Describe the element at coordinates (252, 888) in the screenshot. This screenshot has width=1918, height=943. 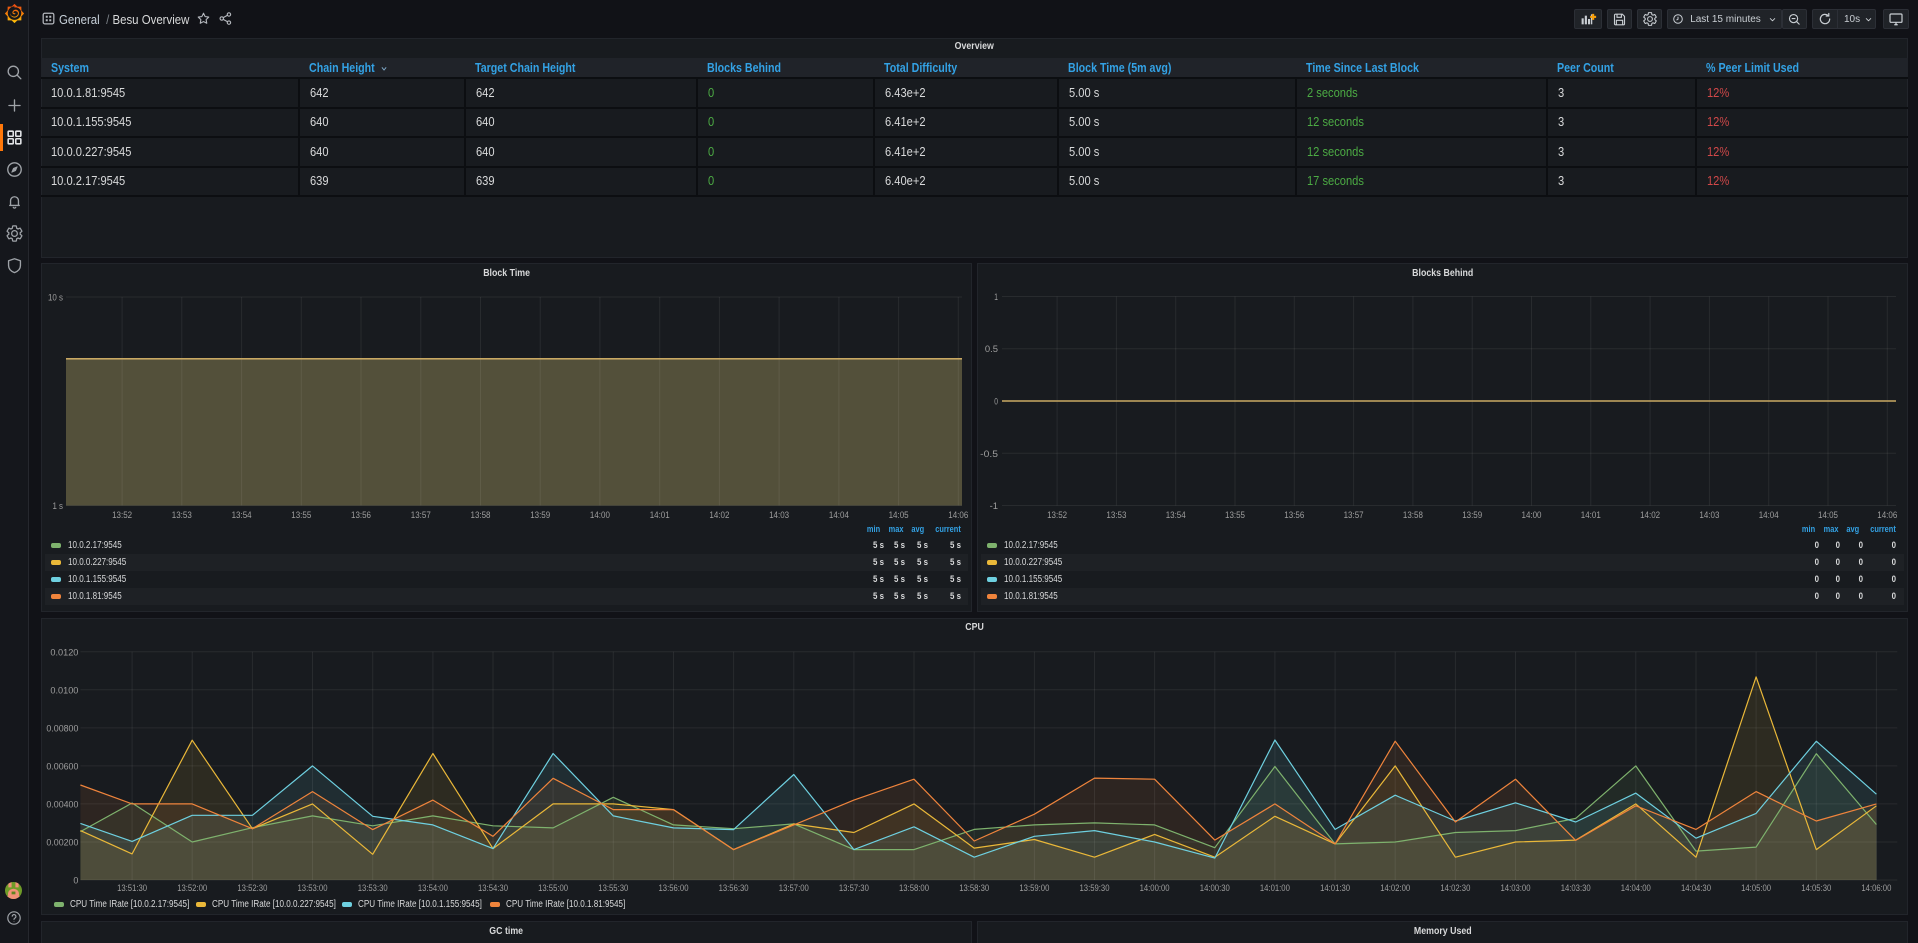
I see `svg-text: 13:52:30` at that location.